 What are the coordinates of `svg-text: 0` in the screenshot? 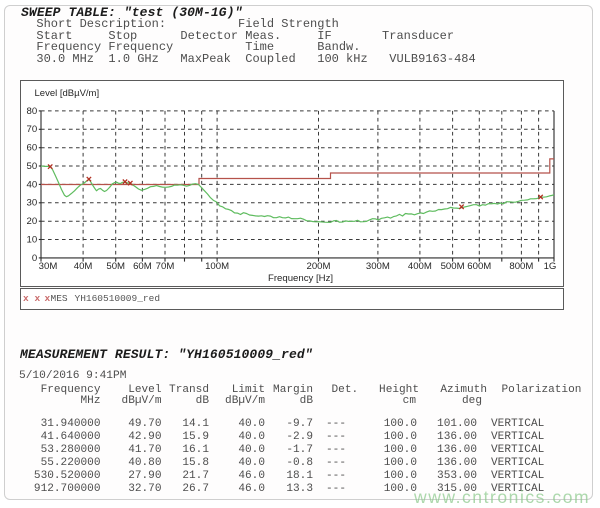 It's located at (34, 258).